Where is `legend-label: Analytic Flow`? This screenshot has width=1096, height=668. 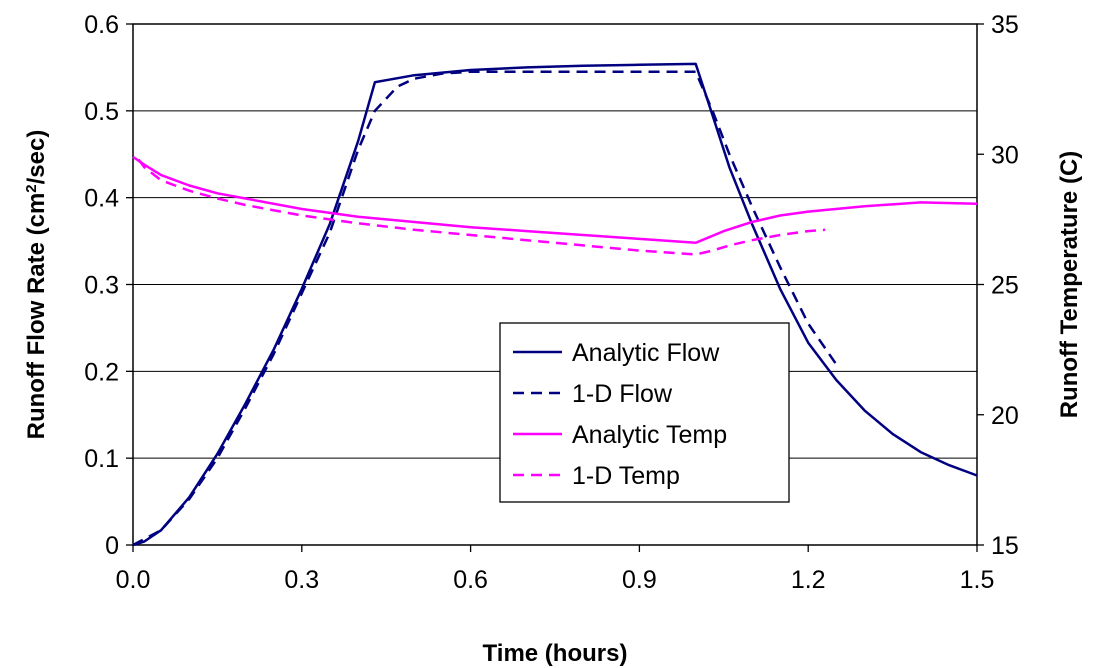
legend-label: Analytic Flow is located at coordinates (646, 353).